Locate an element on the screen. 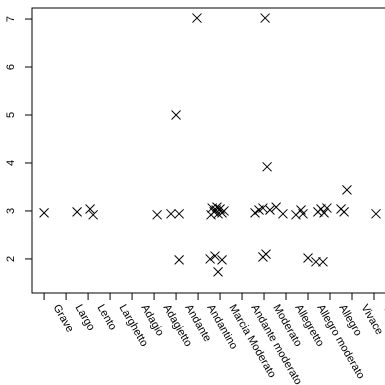  y-tick-label: 7 is located at coordinates (11, 19).